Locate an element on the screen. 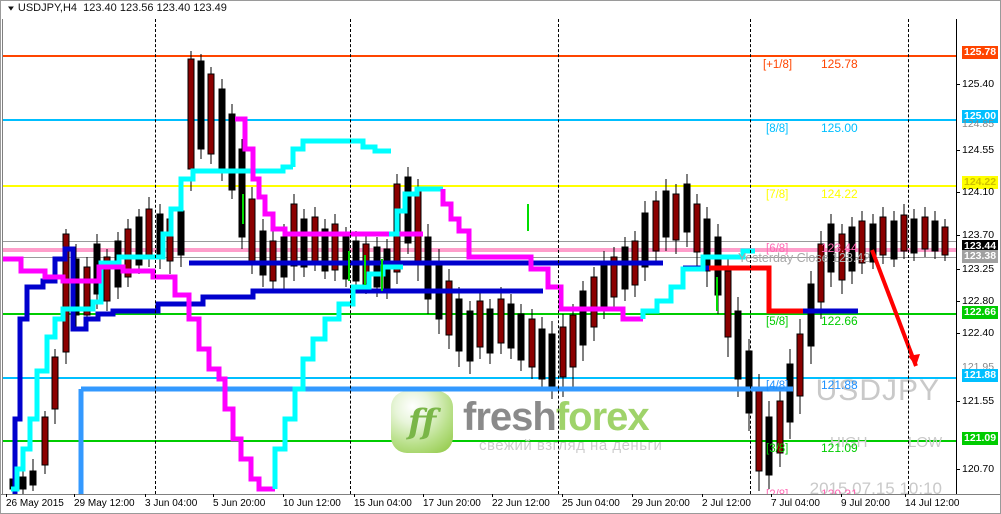 The image size is (1001, 514). price-tick: 124.55 is located at coordinates (979, 150).